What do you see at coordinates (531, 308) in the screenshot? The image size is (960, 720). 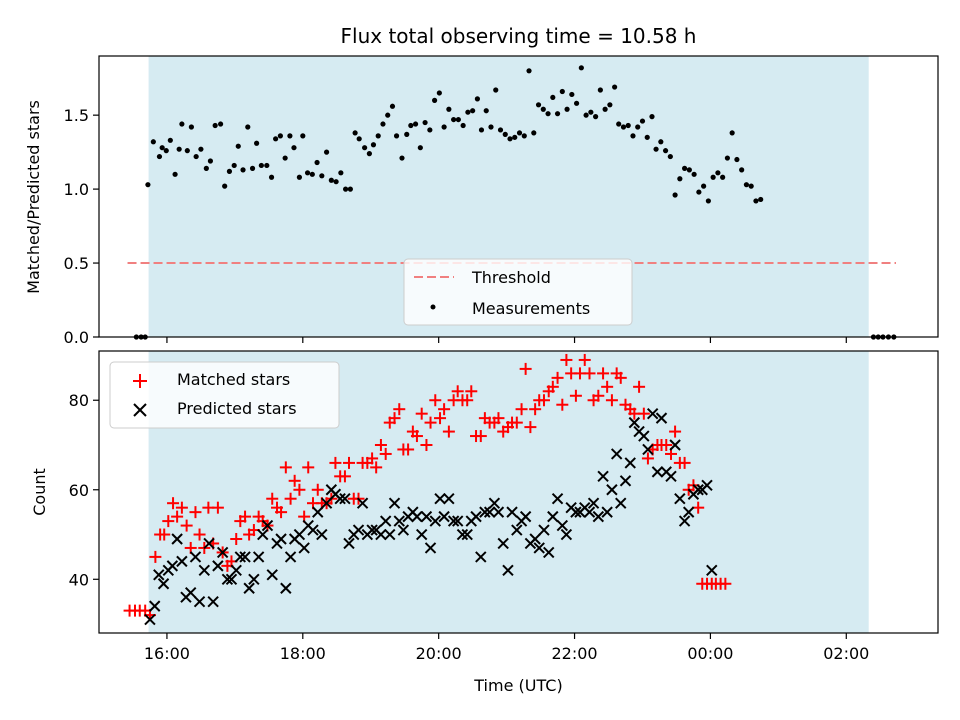 I see `legend-measurements-label: Measurements` at bounding box center [531, 308].